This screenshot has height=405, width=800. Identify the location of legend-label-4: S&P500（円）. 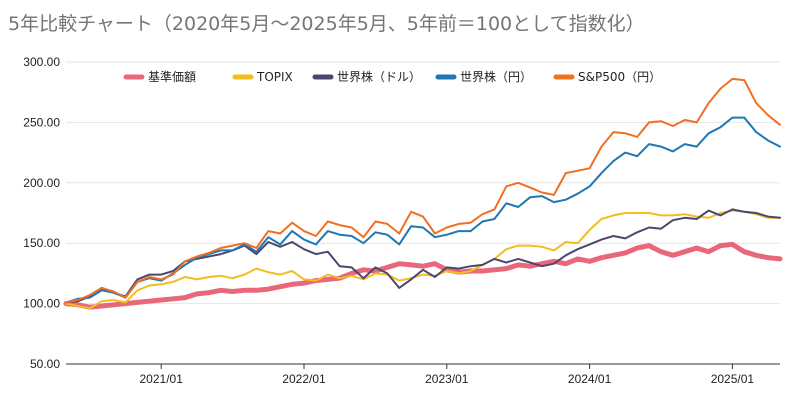
(619, 77).